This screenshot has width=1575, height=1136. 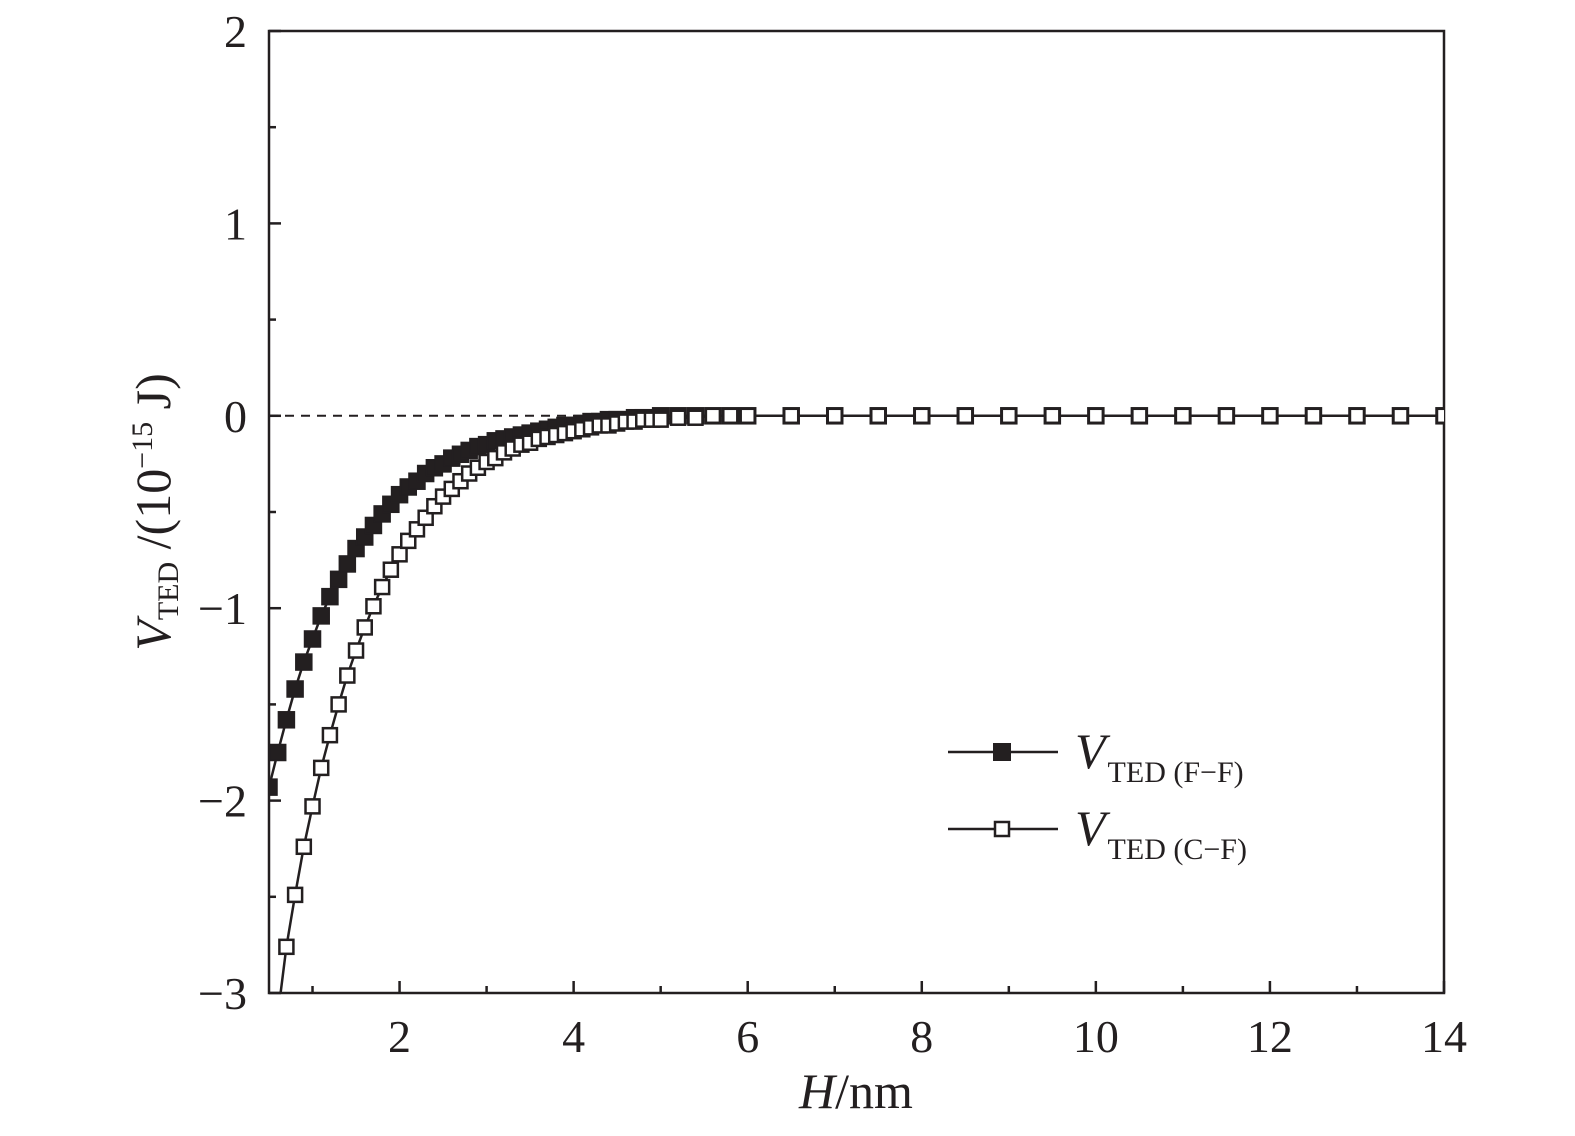 What do you see at coordinates (222, 801) in the screenshot?
I see `y-tick-label: −2` at bounding box center [222, 801].